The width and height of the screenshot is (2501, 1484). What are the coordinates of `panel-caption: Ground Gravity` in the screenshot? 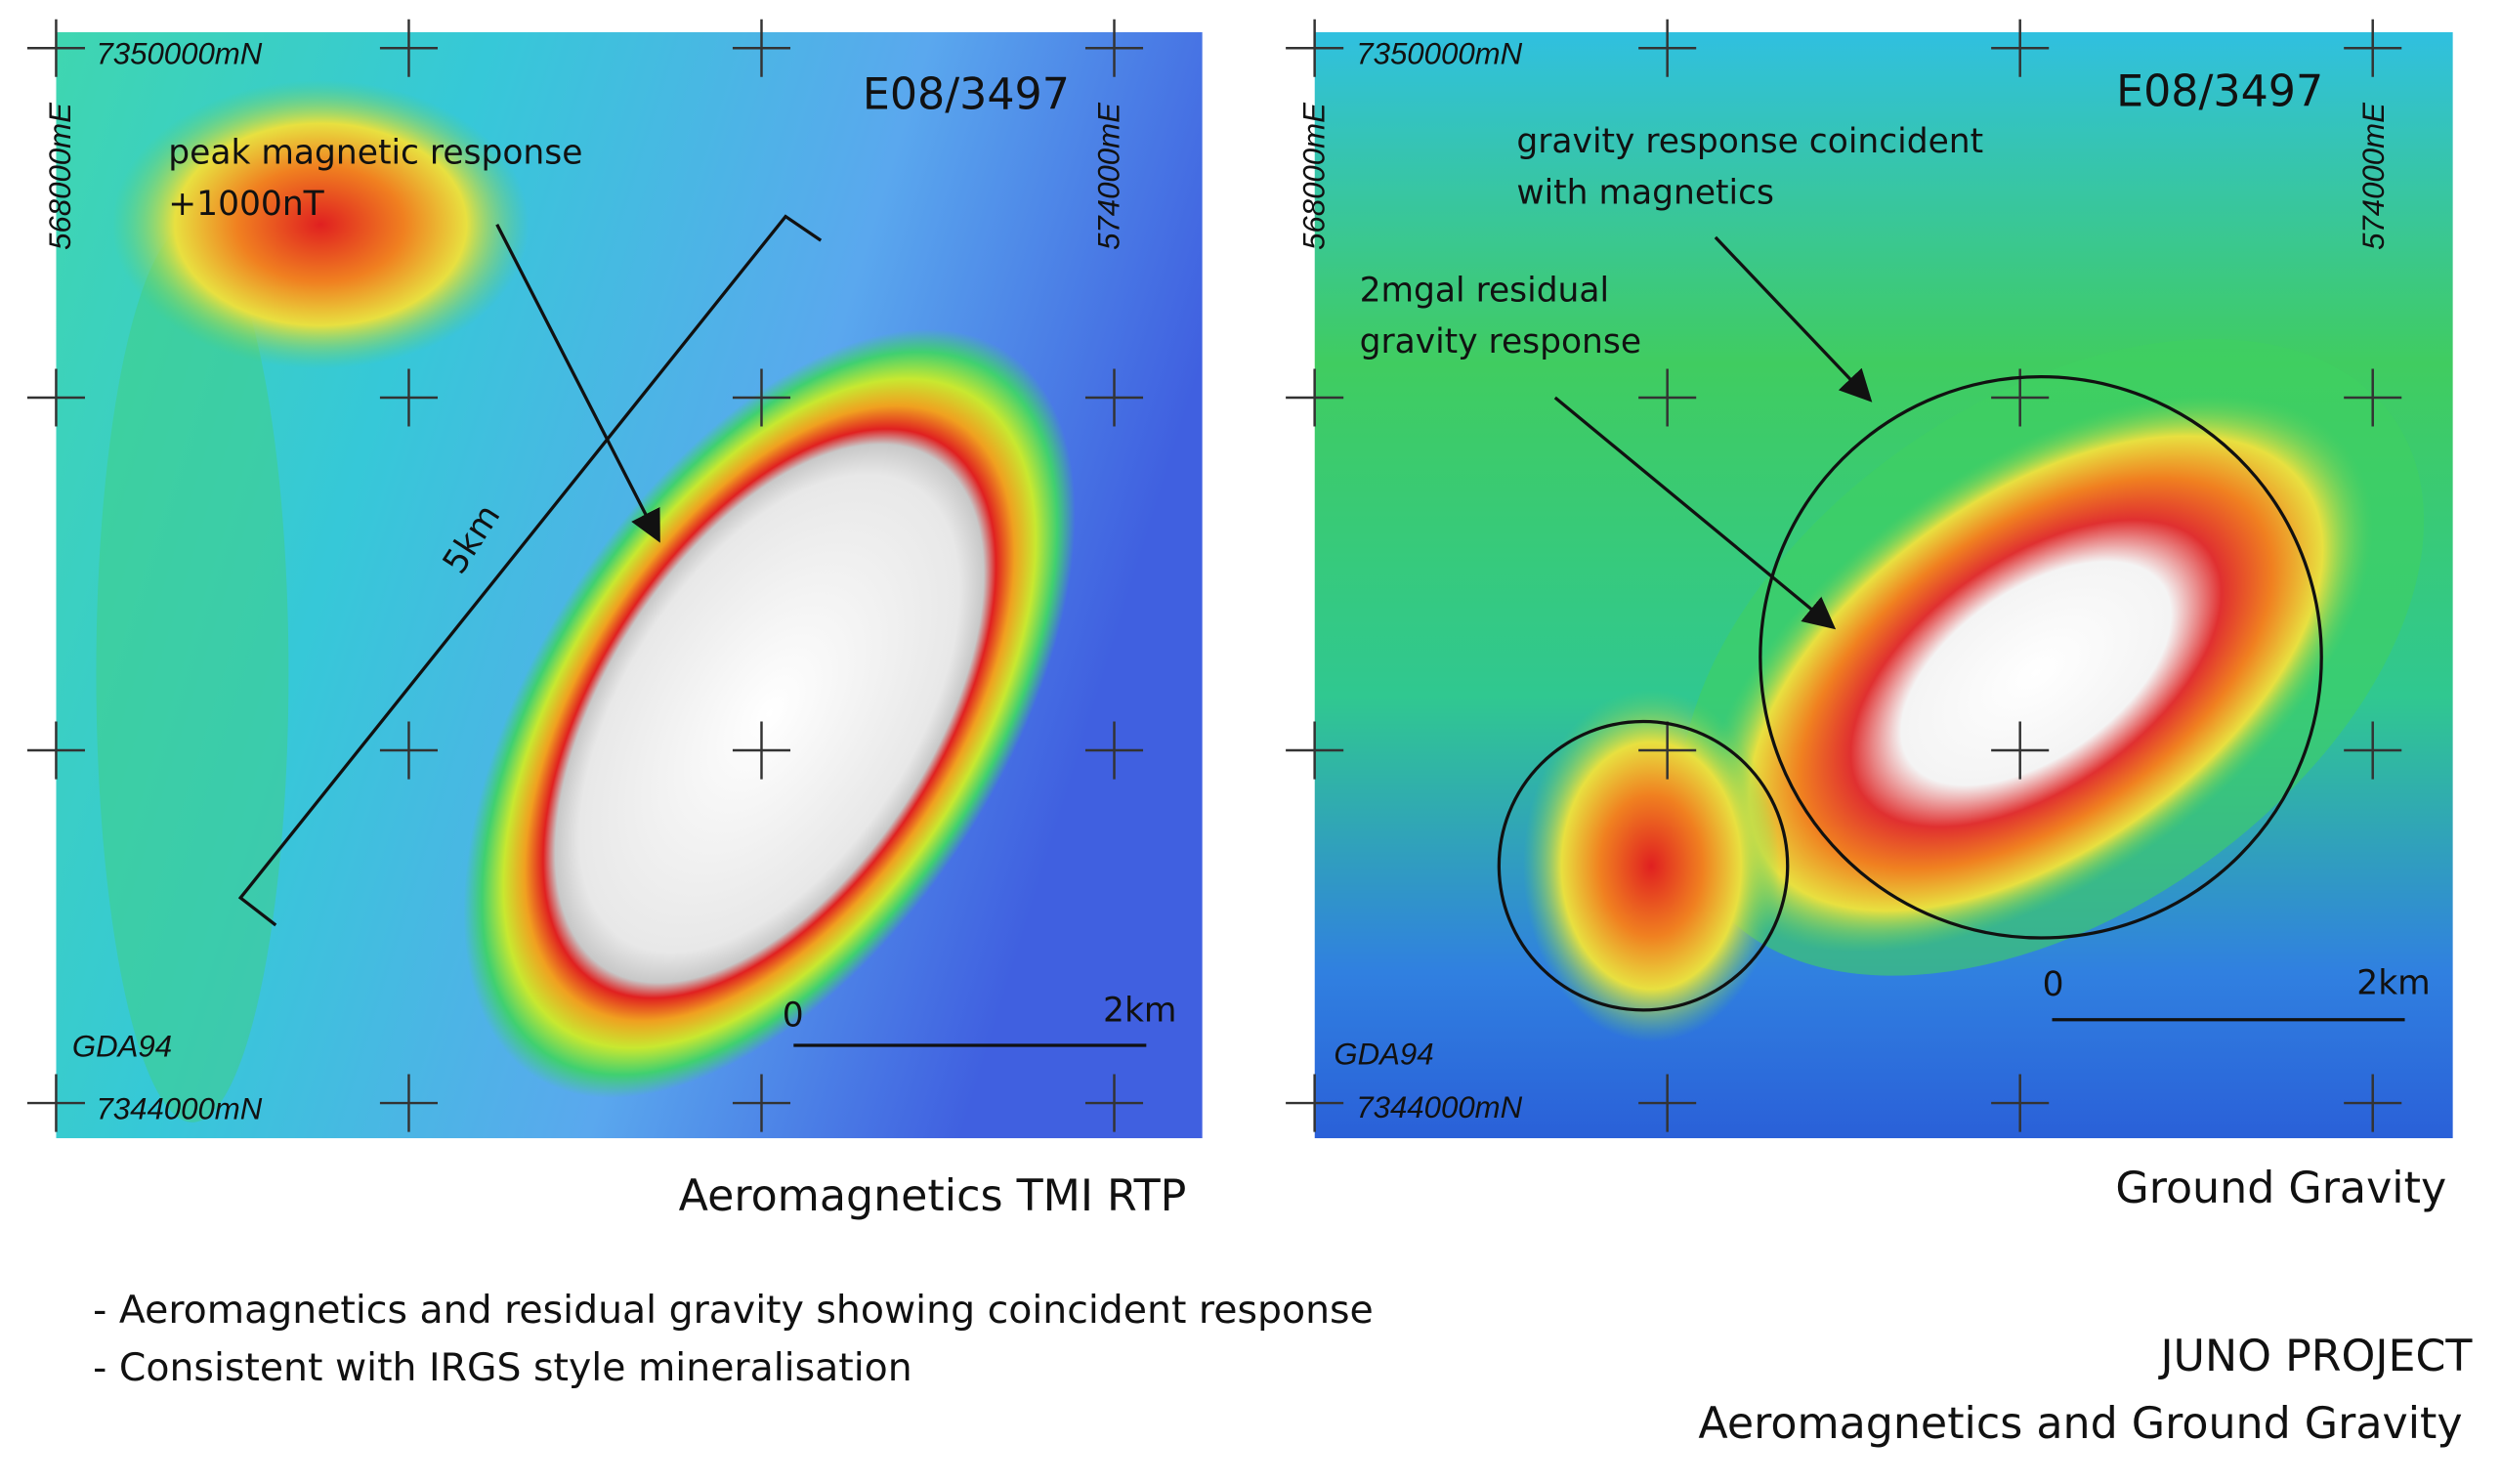 It's located at (2280, 1188).